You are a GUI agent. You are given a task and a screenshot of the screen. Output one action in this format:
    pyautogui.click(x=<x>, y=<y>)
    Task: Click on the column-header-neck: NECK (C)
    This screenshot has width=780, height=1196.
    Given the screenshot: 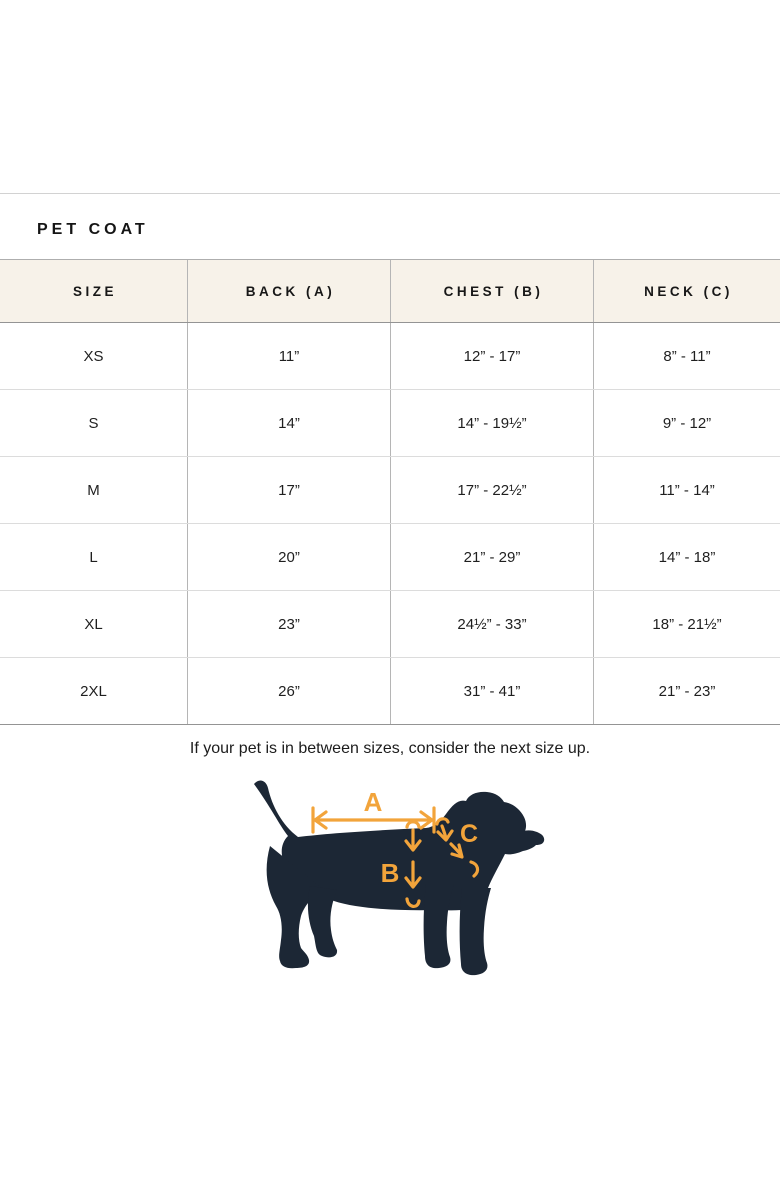 What is the action you would take?
    pyautogui.click(x=686, y=291)
    